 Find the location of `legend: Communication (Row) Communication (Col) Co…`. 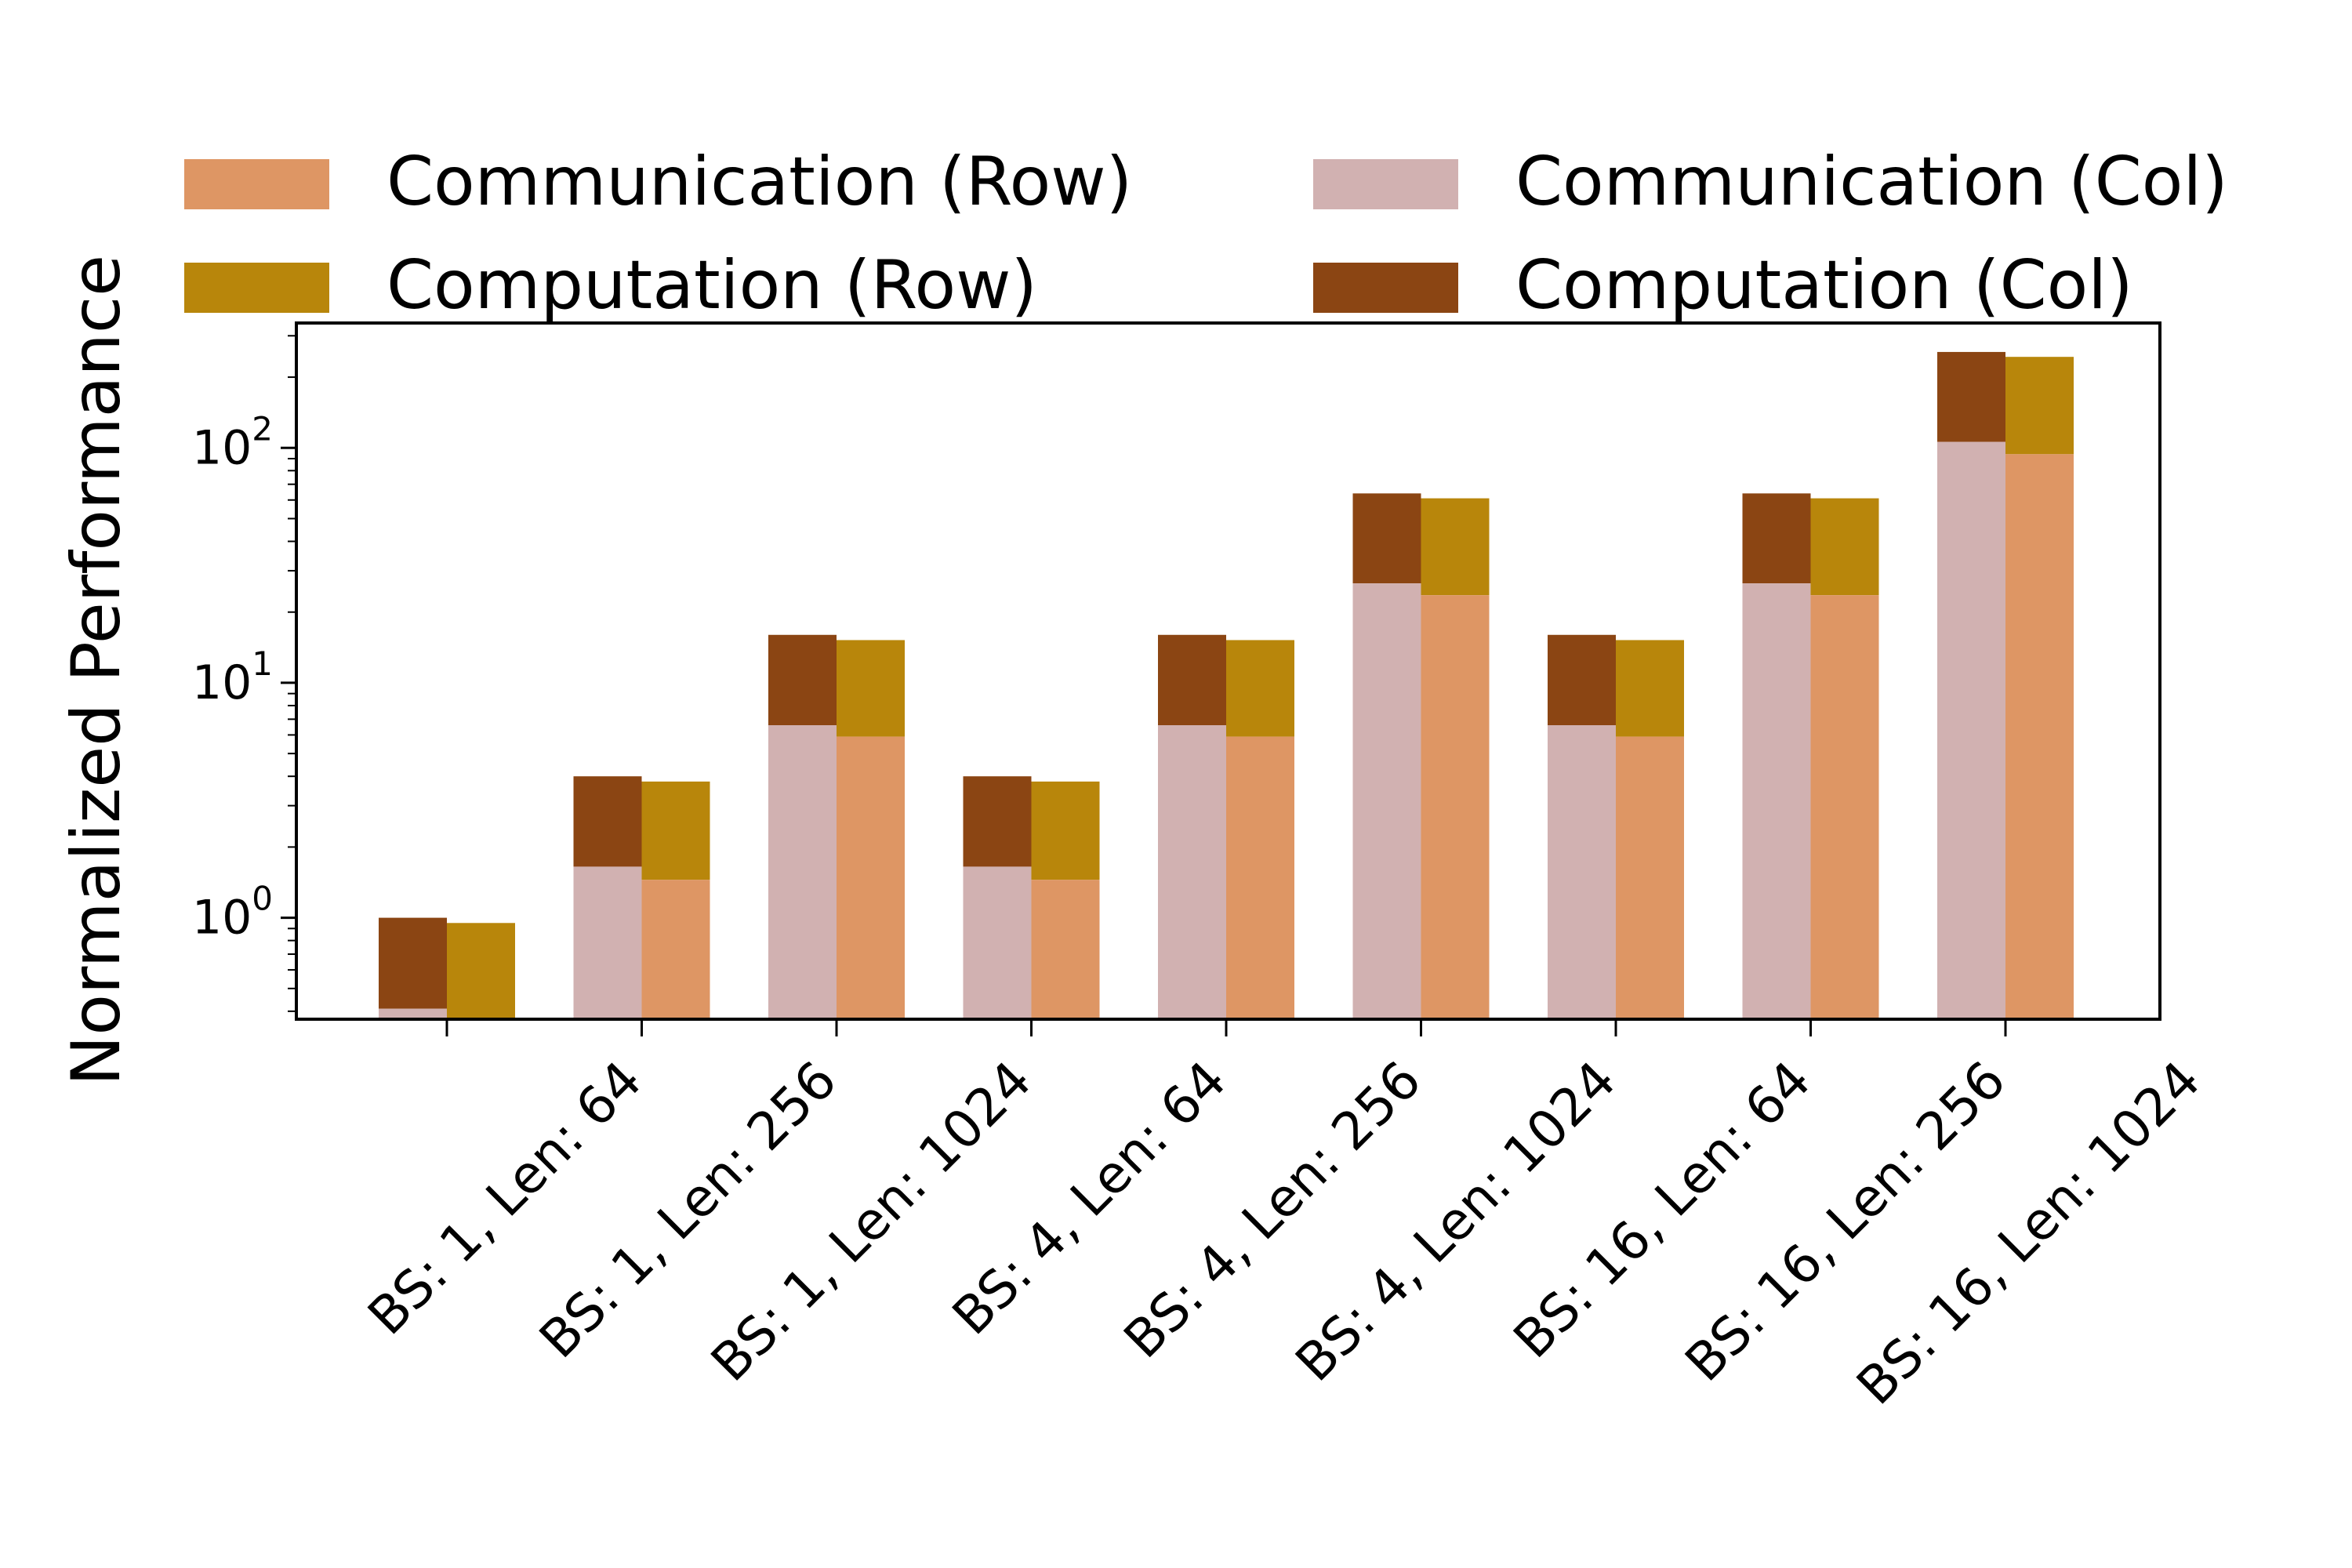

legend: Communication (Row) Communication (Col) Co… is located at coordinates (1206, 234).